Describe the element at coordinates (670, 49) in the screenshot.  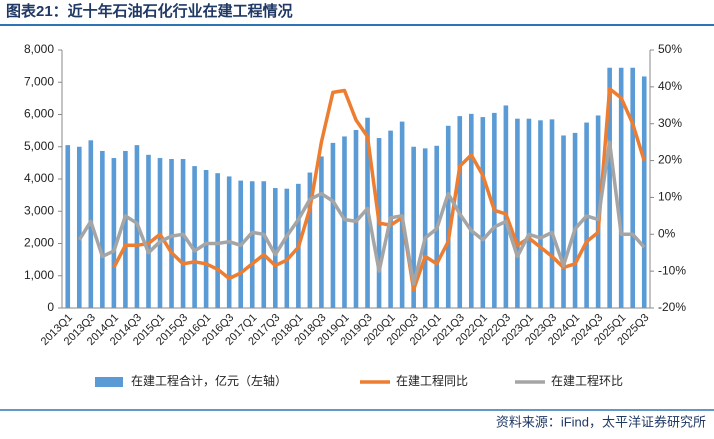
I see `y2-tick-label: 50%` at that location.